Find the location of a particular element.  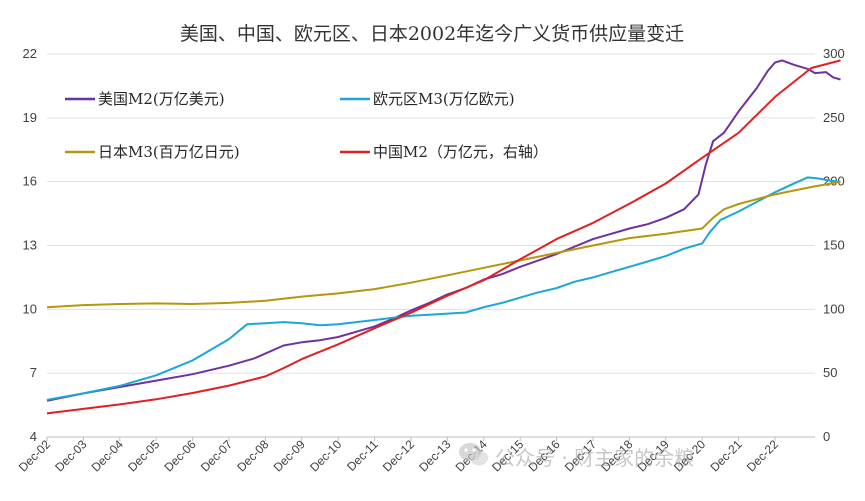

x-tick-label: Dec-21 is located at coordinates (725, 455).